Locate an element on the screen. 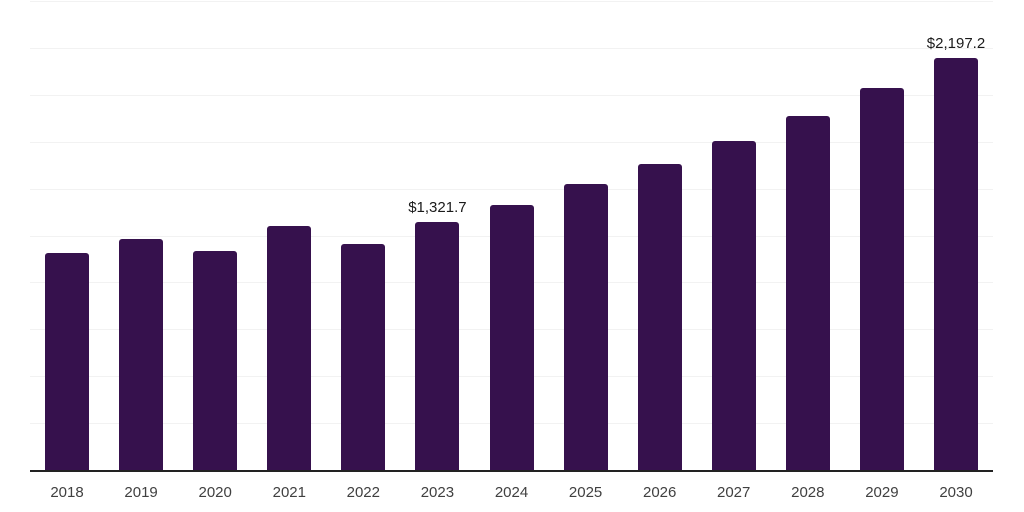  bar-2027 is located at coordinates (733, 305).